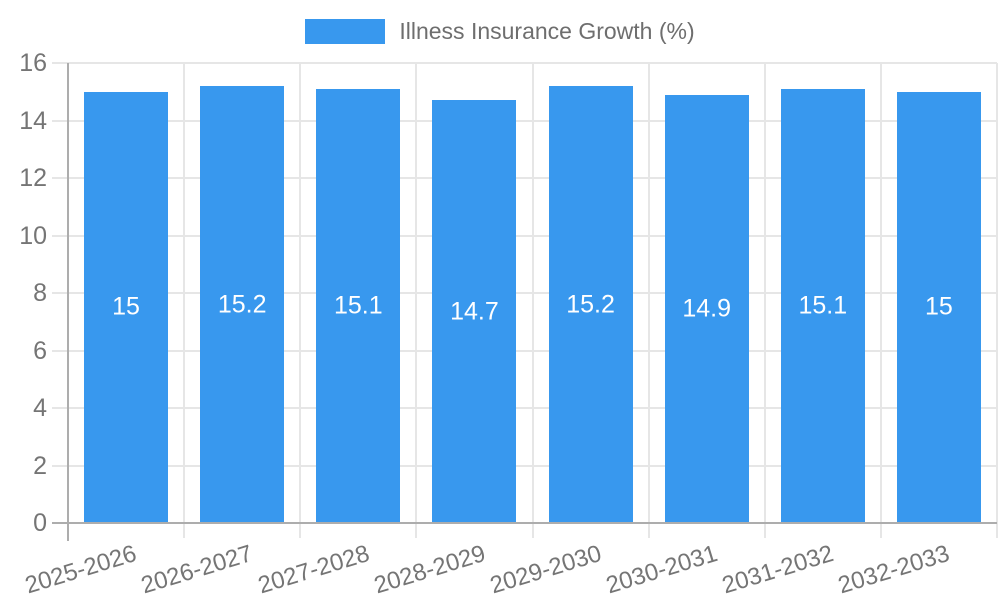 The width and height of the screenshot is (1000, 600). Describe the element at coordinates (778, 570) in the screenshot. I see `x-axis-label: 2031-2032` at that location.